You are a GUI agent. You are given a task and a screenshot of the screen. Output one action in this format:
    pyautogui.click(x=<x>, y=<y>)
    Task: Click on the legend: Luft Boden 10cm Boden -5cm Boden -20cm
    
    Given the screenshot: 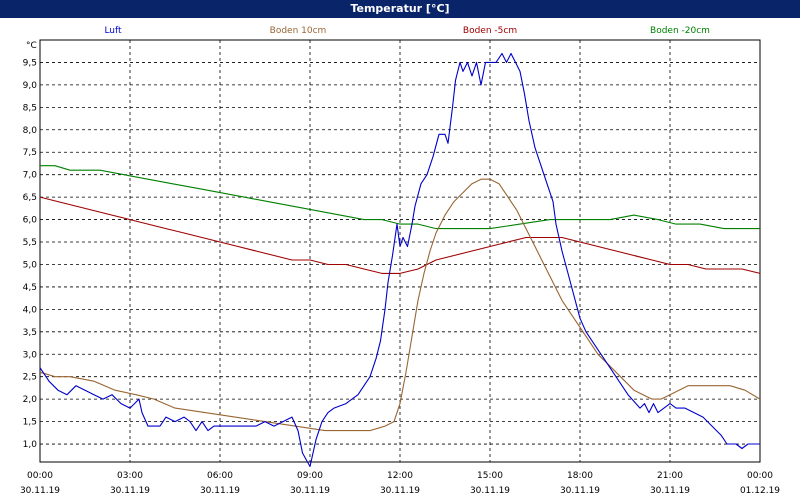 What is the action you would take?
    pyautogui.click(x=407, y=31)
    